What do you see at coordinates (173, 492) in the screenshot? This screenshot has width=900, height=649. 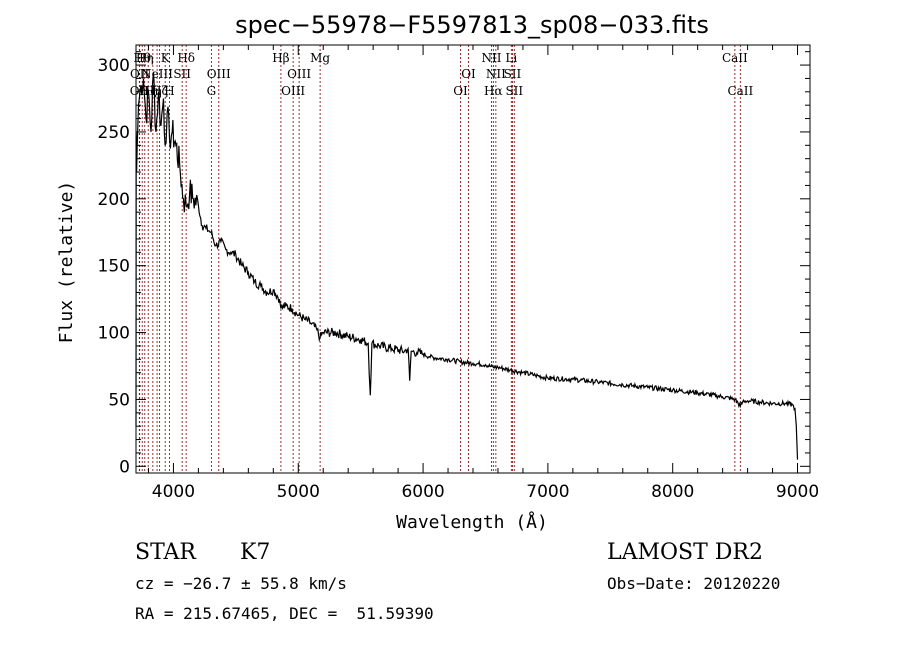 I see `x-tick-label: 4000` at bounding box center [173, 492].